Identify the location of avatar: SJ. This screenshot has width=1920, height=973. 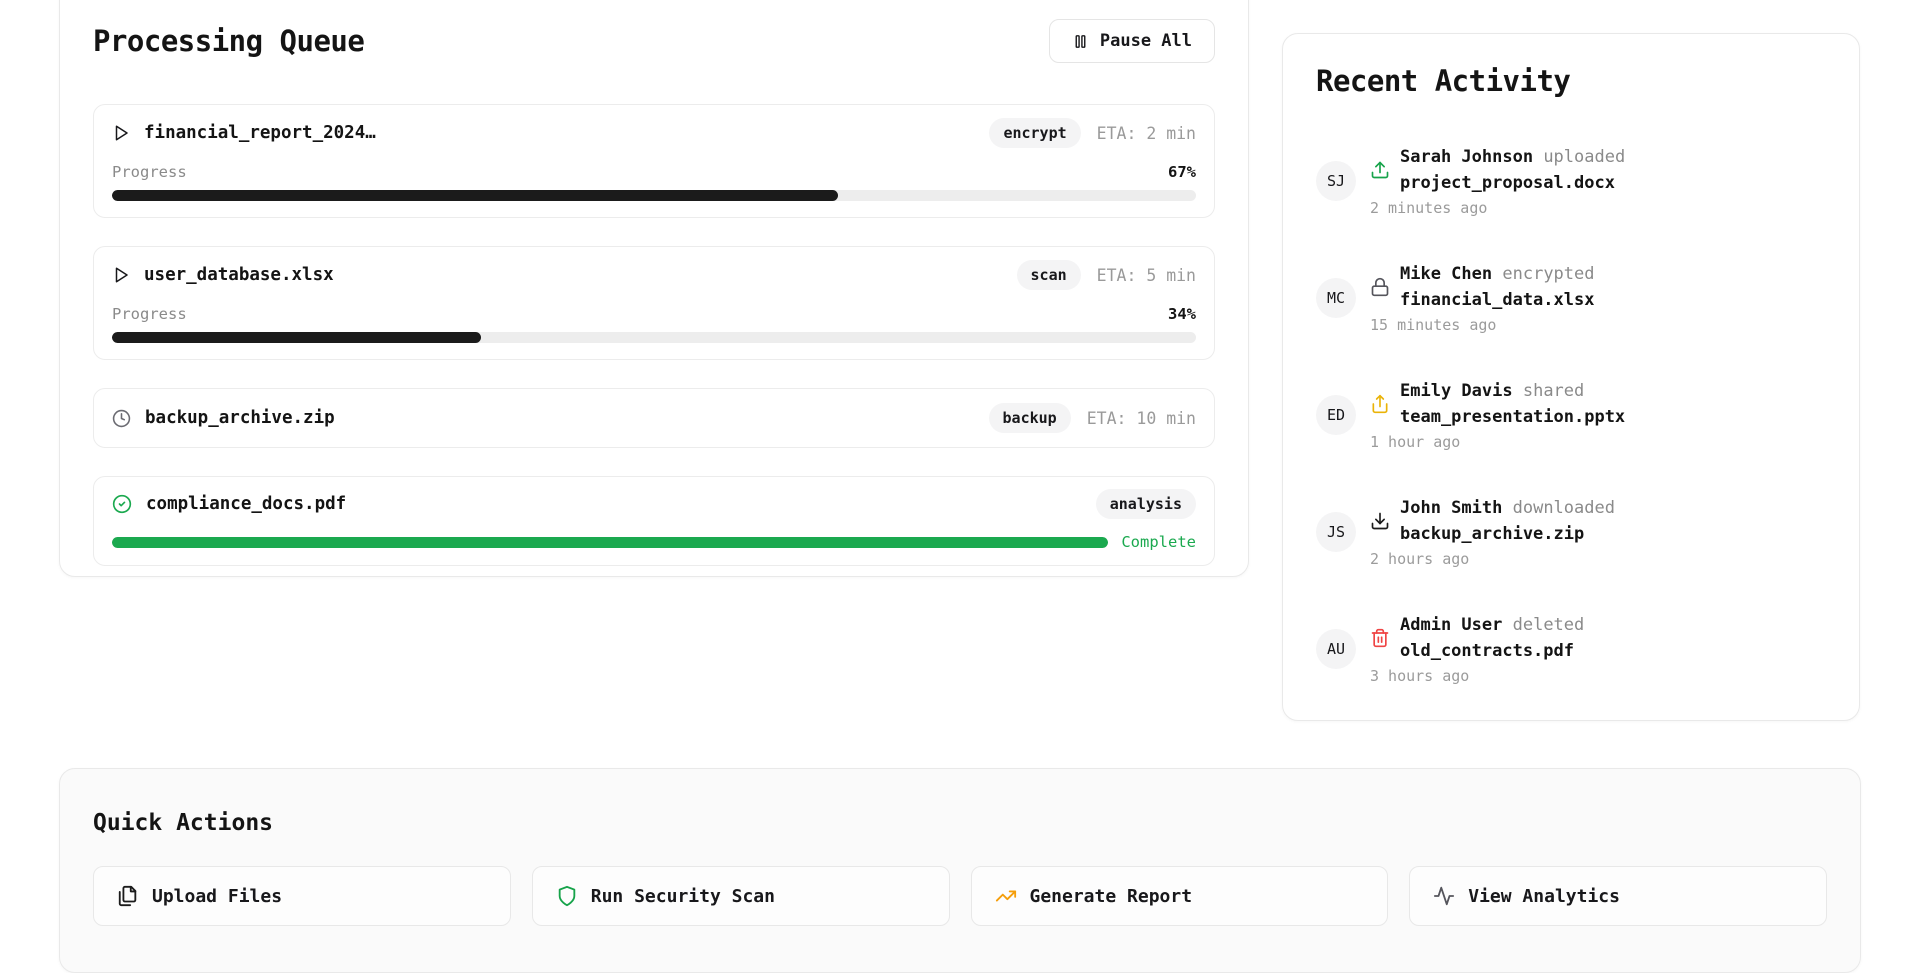
(1336, 181).